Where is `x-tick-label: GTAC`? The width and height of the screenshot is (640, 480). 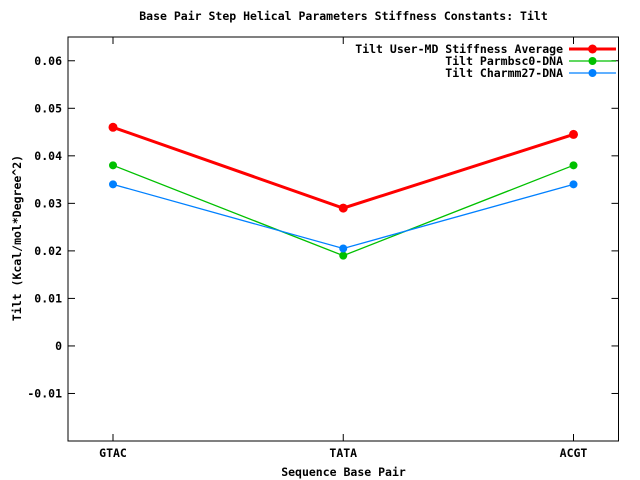
x-tick-label: GTAC is located at coordinates (113, 453).